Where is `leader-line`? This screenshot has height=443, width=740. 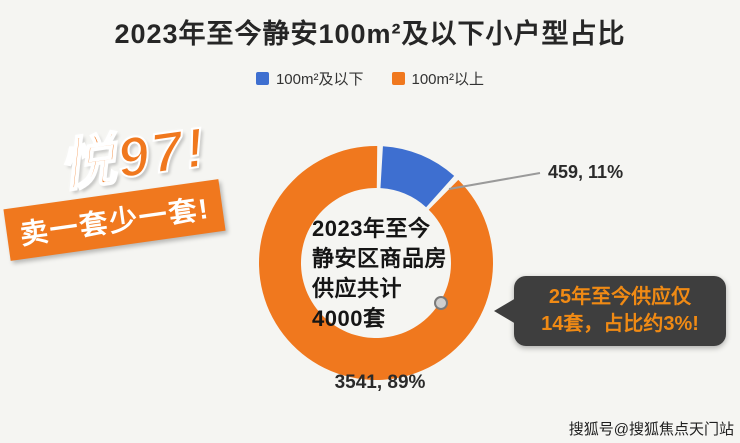 leader-line is located at coordinates (494, 181).